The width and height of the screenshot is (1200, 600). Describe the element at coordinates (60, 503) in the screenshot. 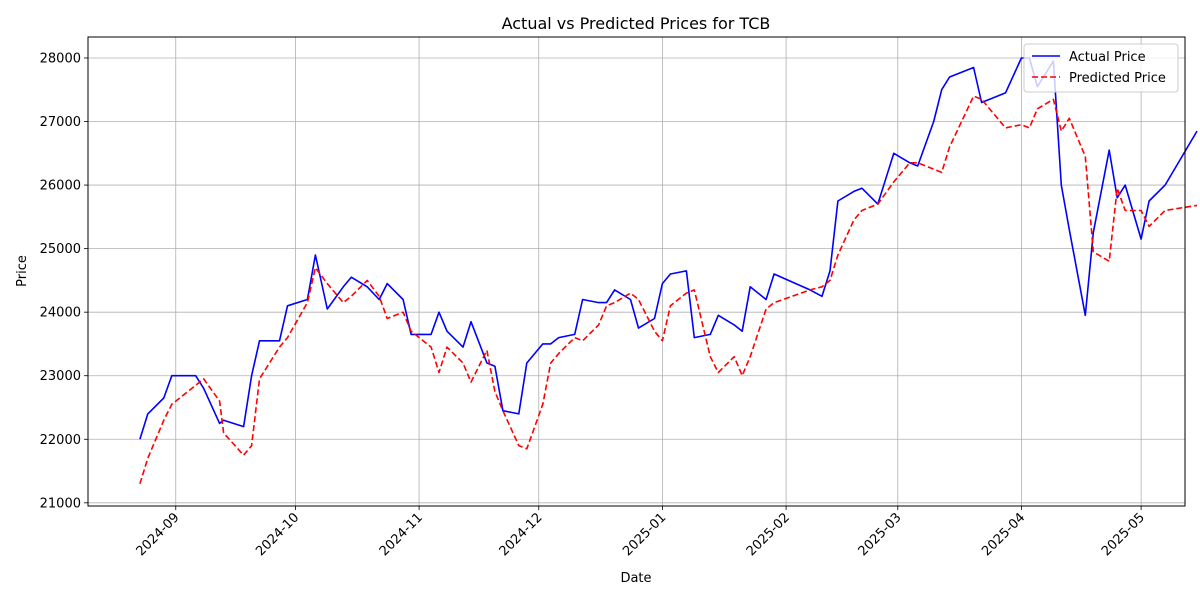

I see `y-tick-label: 21000` at that location.